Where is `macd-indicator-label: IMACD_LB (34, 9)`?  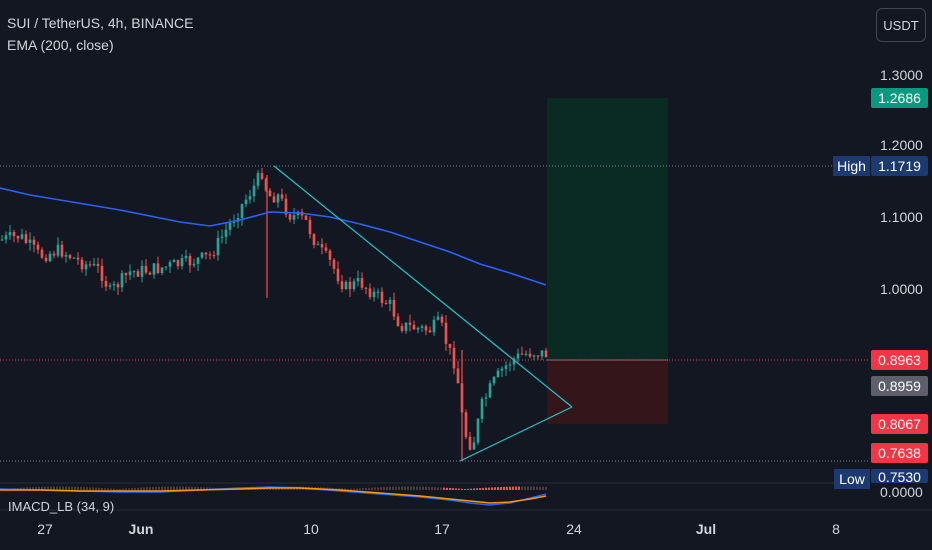
macd-indicator-label: IMACD_LB (34, 9) is located at coordinates (61, 506).